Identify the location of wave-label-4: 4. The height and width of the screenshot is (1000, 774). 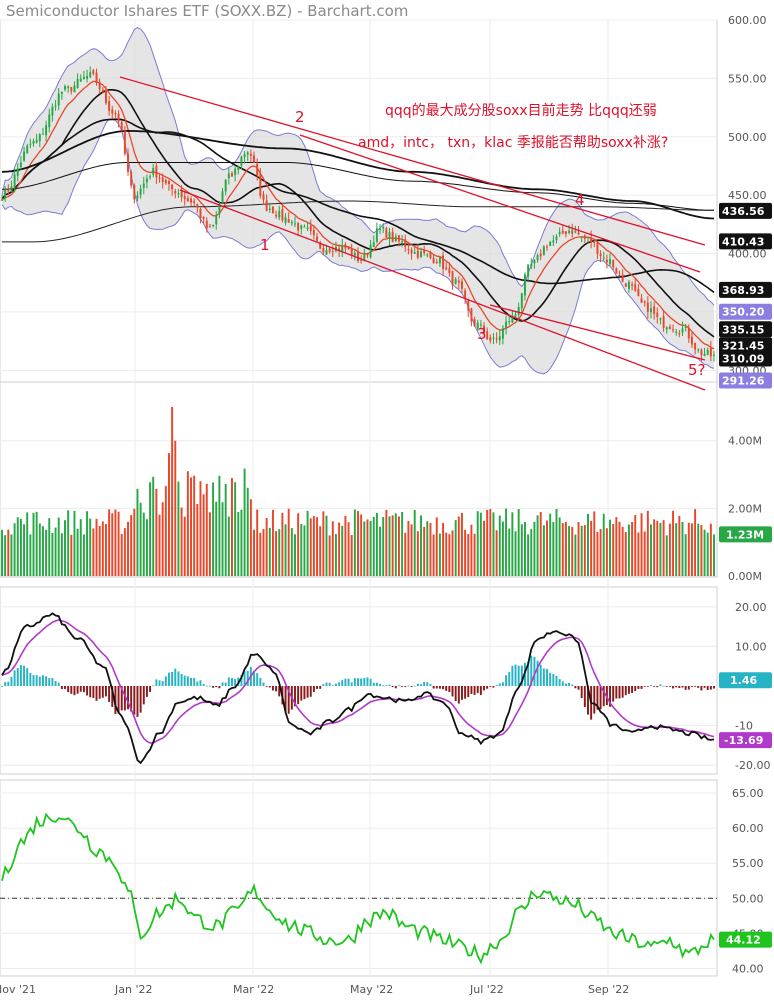
(580, 200).